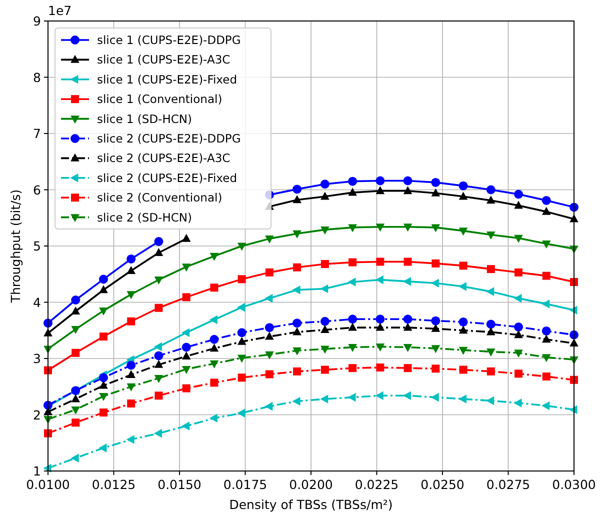  What do you see at coordinates (159, 197) in the screenshot?
I see `legend-label: slice 2 (Conventional)` at bounding box center [159, 197].